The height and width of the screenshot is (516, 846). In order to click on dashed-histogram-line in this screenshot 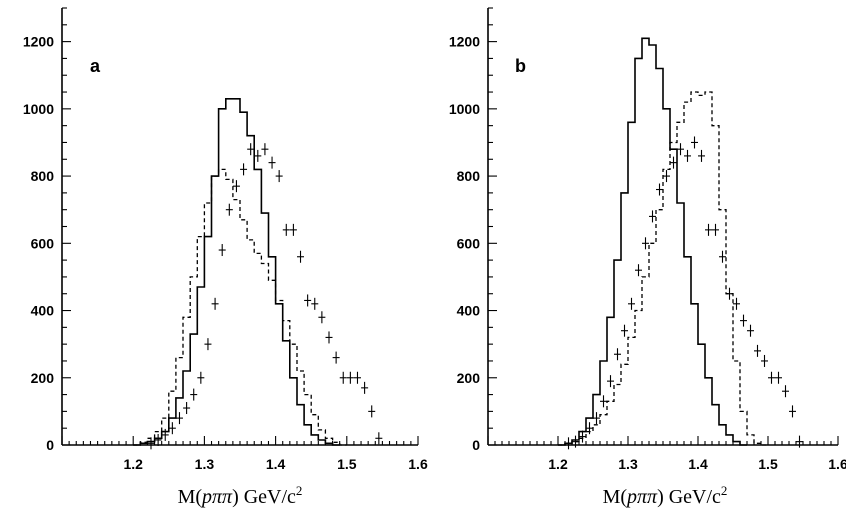, I will do `click(240, 307)`.